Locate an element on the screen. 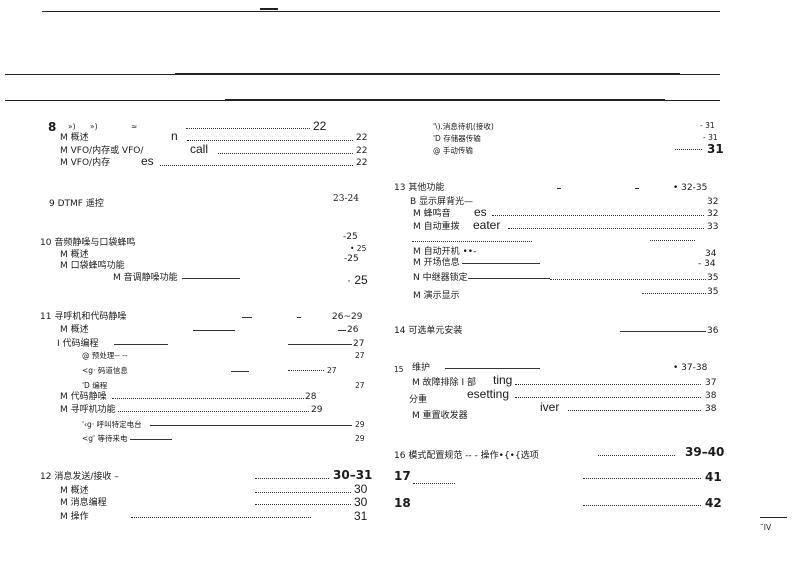 The height and width of the screenshot is (561, 793). toc-entry: M VFO/内存或 VFO/ is located at coordinates (102, 151).